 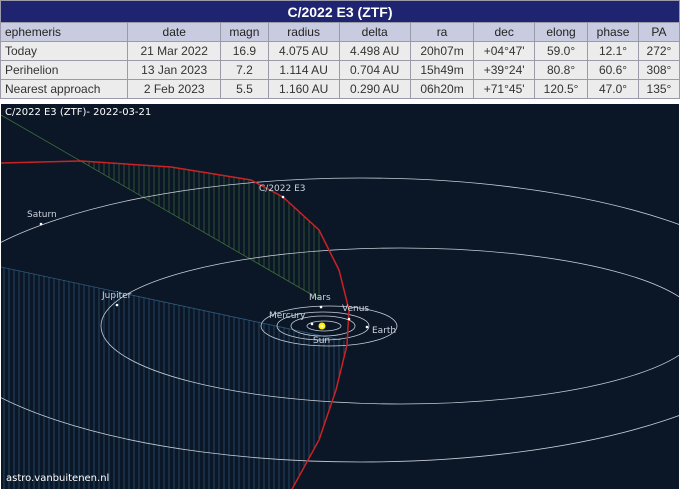 I want to click on table-cell: 120.5°, so click(x=561, y=89).